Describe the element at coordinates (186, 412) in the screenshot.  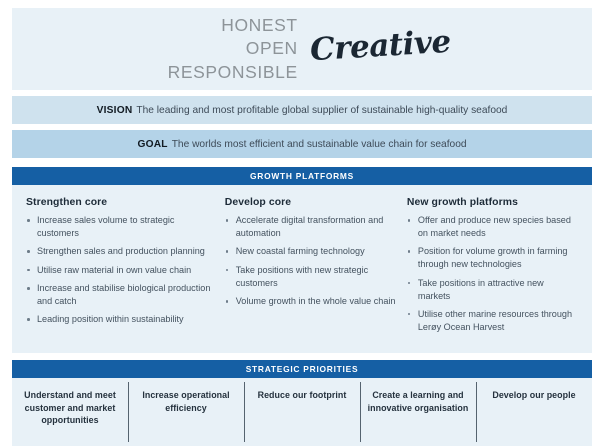
I see `priority-cell: Increase operational efficiency` at that location.